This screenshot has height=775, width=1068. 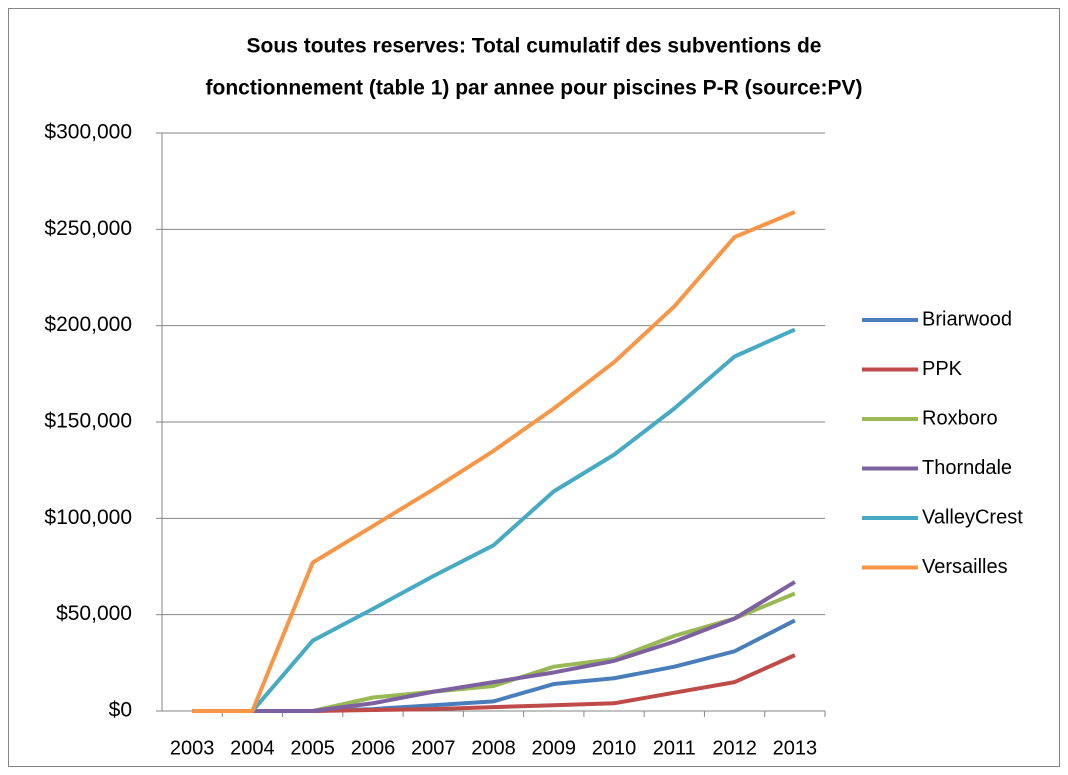 I want to click on legend-label: Roxboro, so click(x=960, y=418).